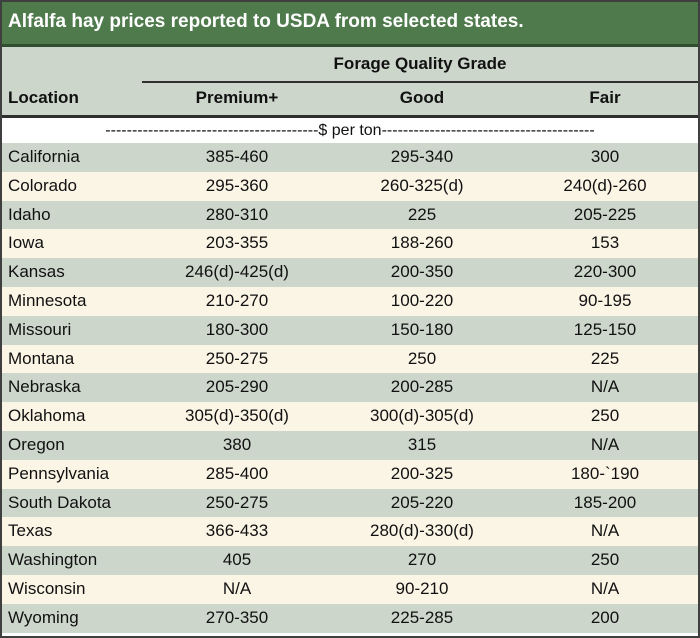 The image size is (700, 638). Describe the element at coordinates (350, 186) in the screenshot. I see `table-row: Colorado 295-360 260-325(d) 240(d)-260` at that location.